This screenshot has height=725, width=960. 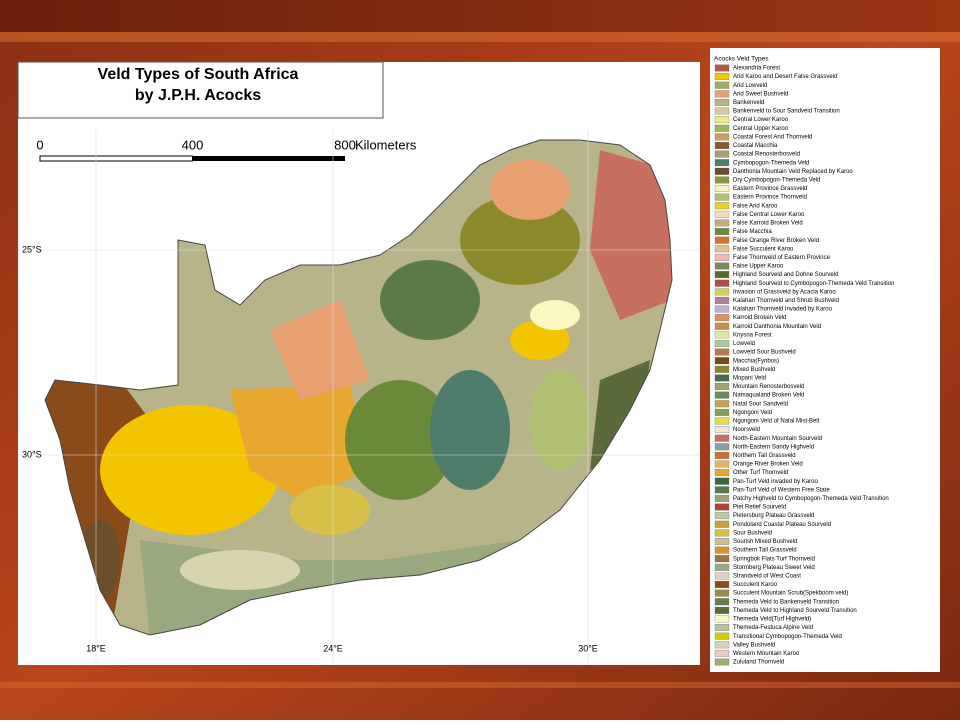 I want to click on legend-label: Ngongoni Veld, so click(x=752, y=413).